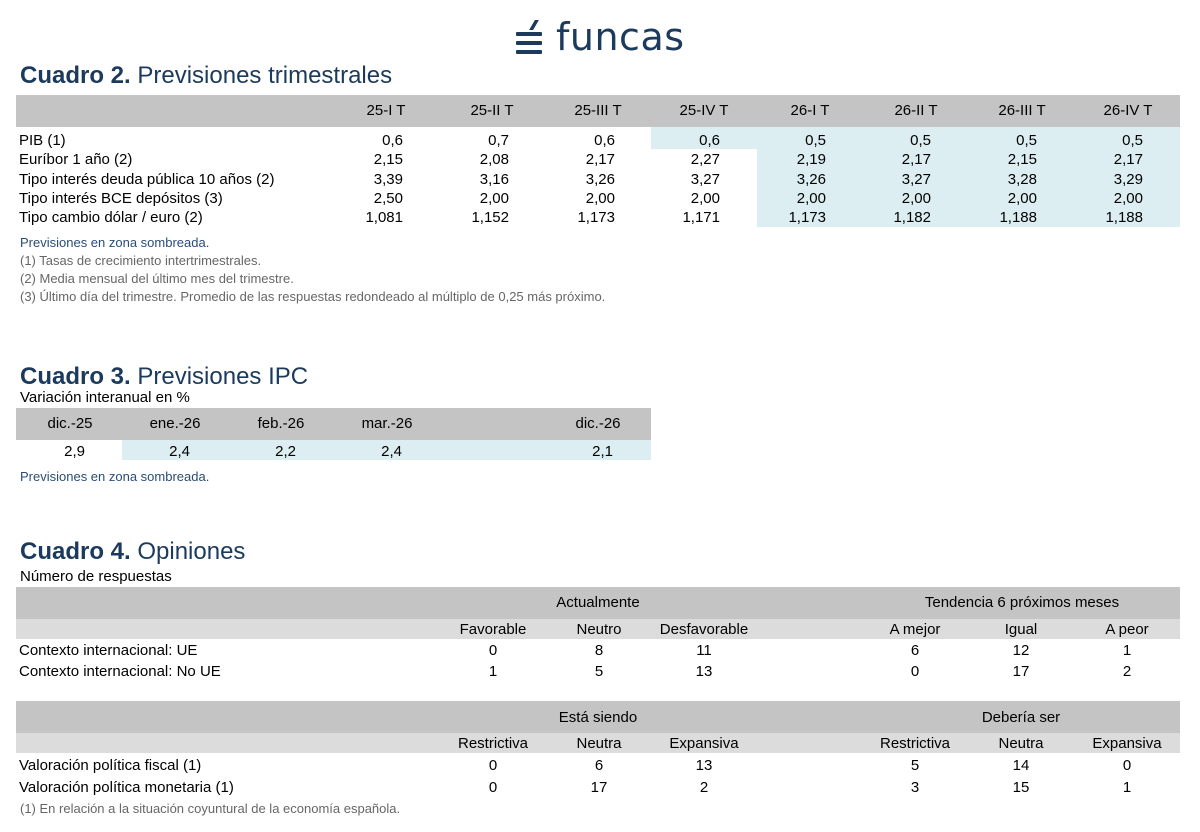 Image resolution: width=1200 pixels, height=832 pixels. What do you see at coordinates (108, 650) in the screenshot?
I see `cuadro4-block1-row-label: Contexto internacional: UE` at bounding box center [108, 650].